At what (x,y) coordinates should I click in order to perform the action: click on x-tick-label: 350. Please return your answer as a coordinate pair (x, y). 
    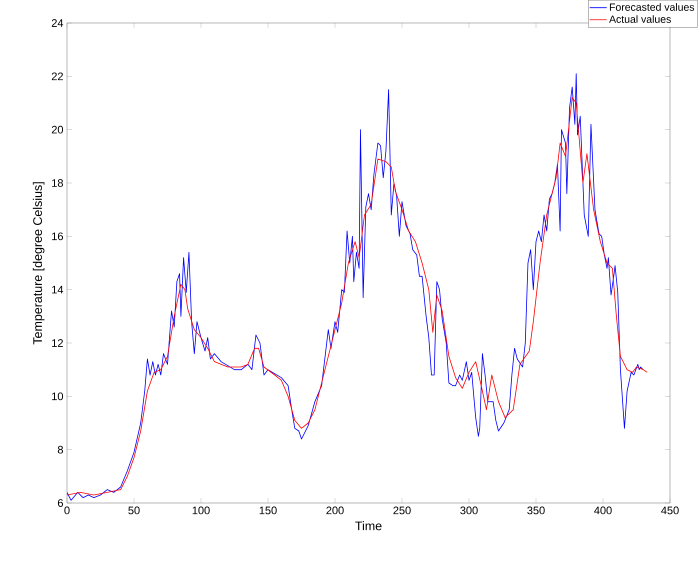
    Looking at the image, I should click on (536, 510).